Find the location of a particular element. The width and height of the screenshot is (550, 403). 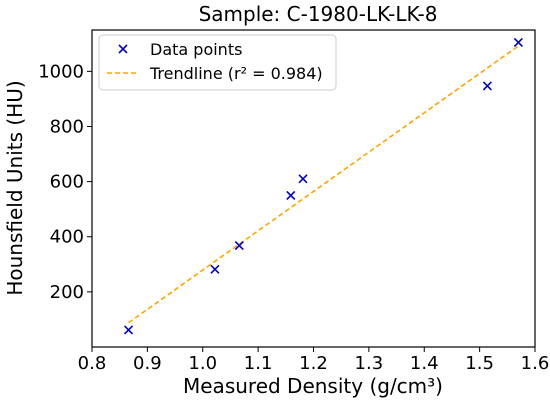

y-axis-label: Hounsfield Units (HU) is located at coordinates (15, 187).